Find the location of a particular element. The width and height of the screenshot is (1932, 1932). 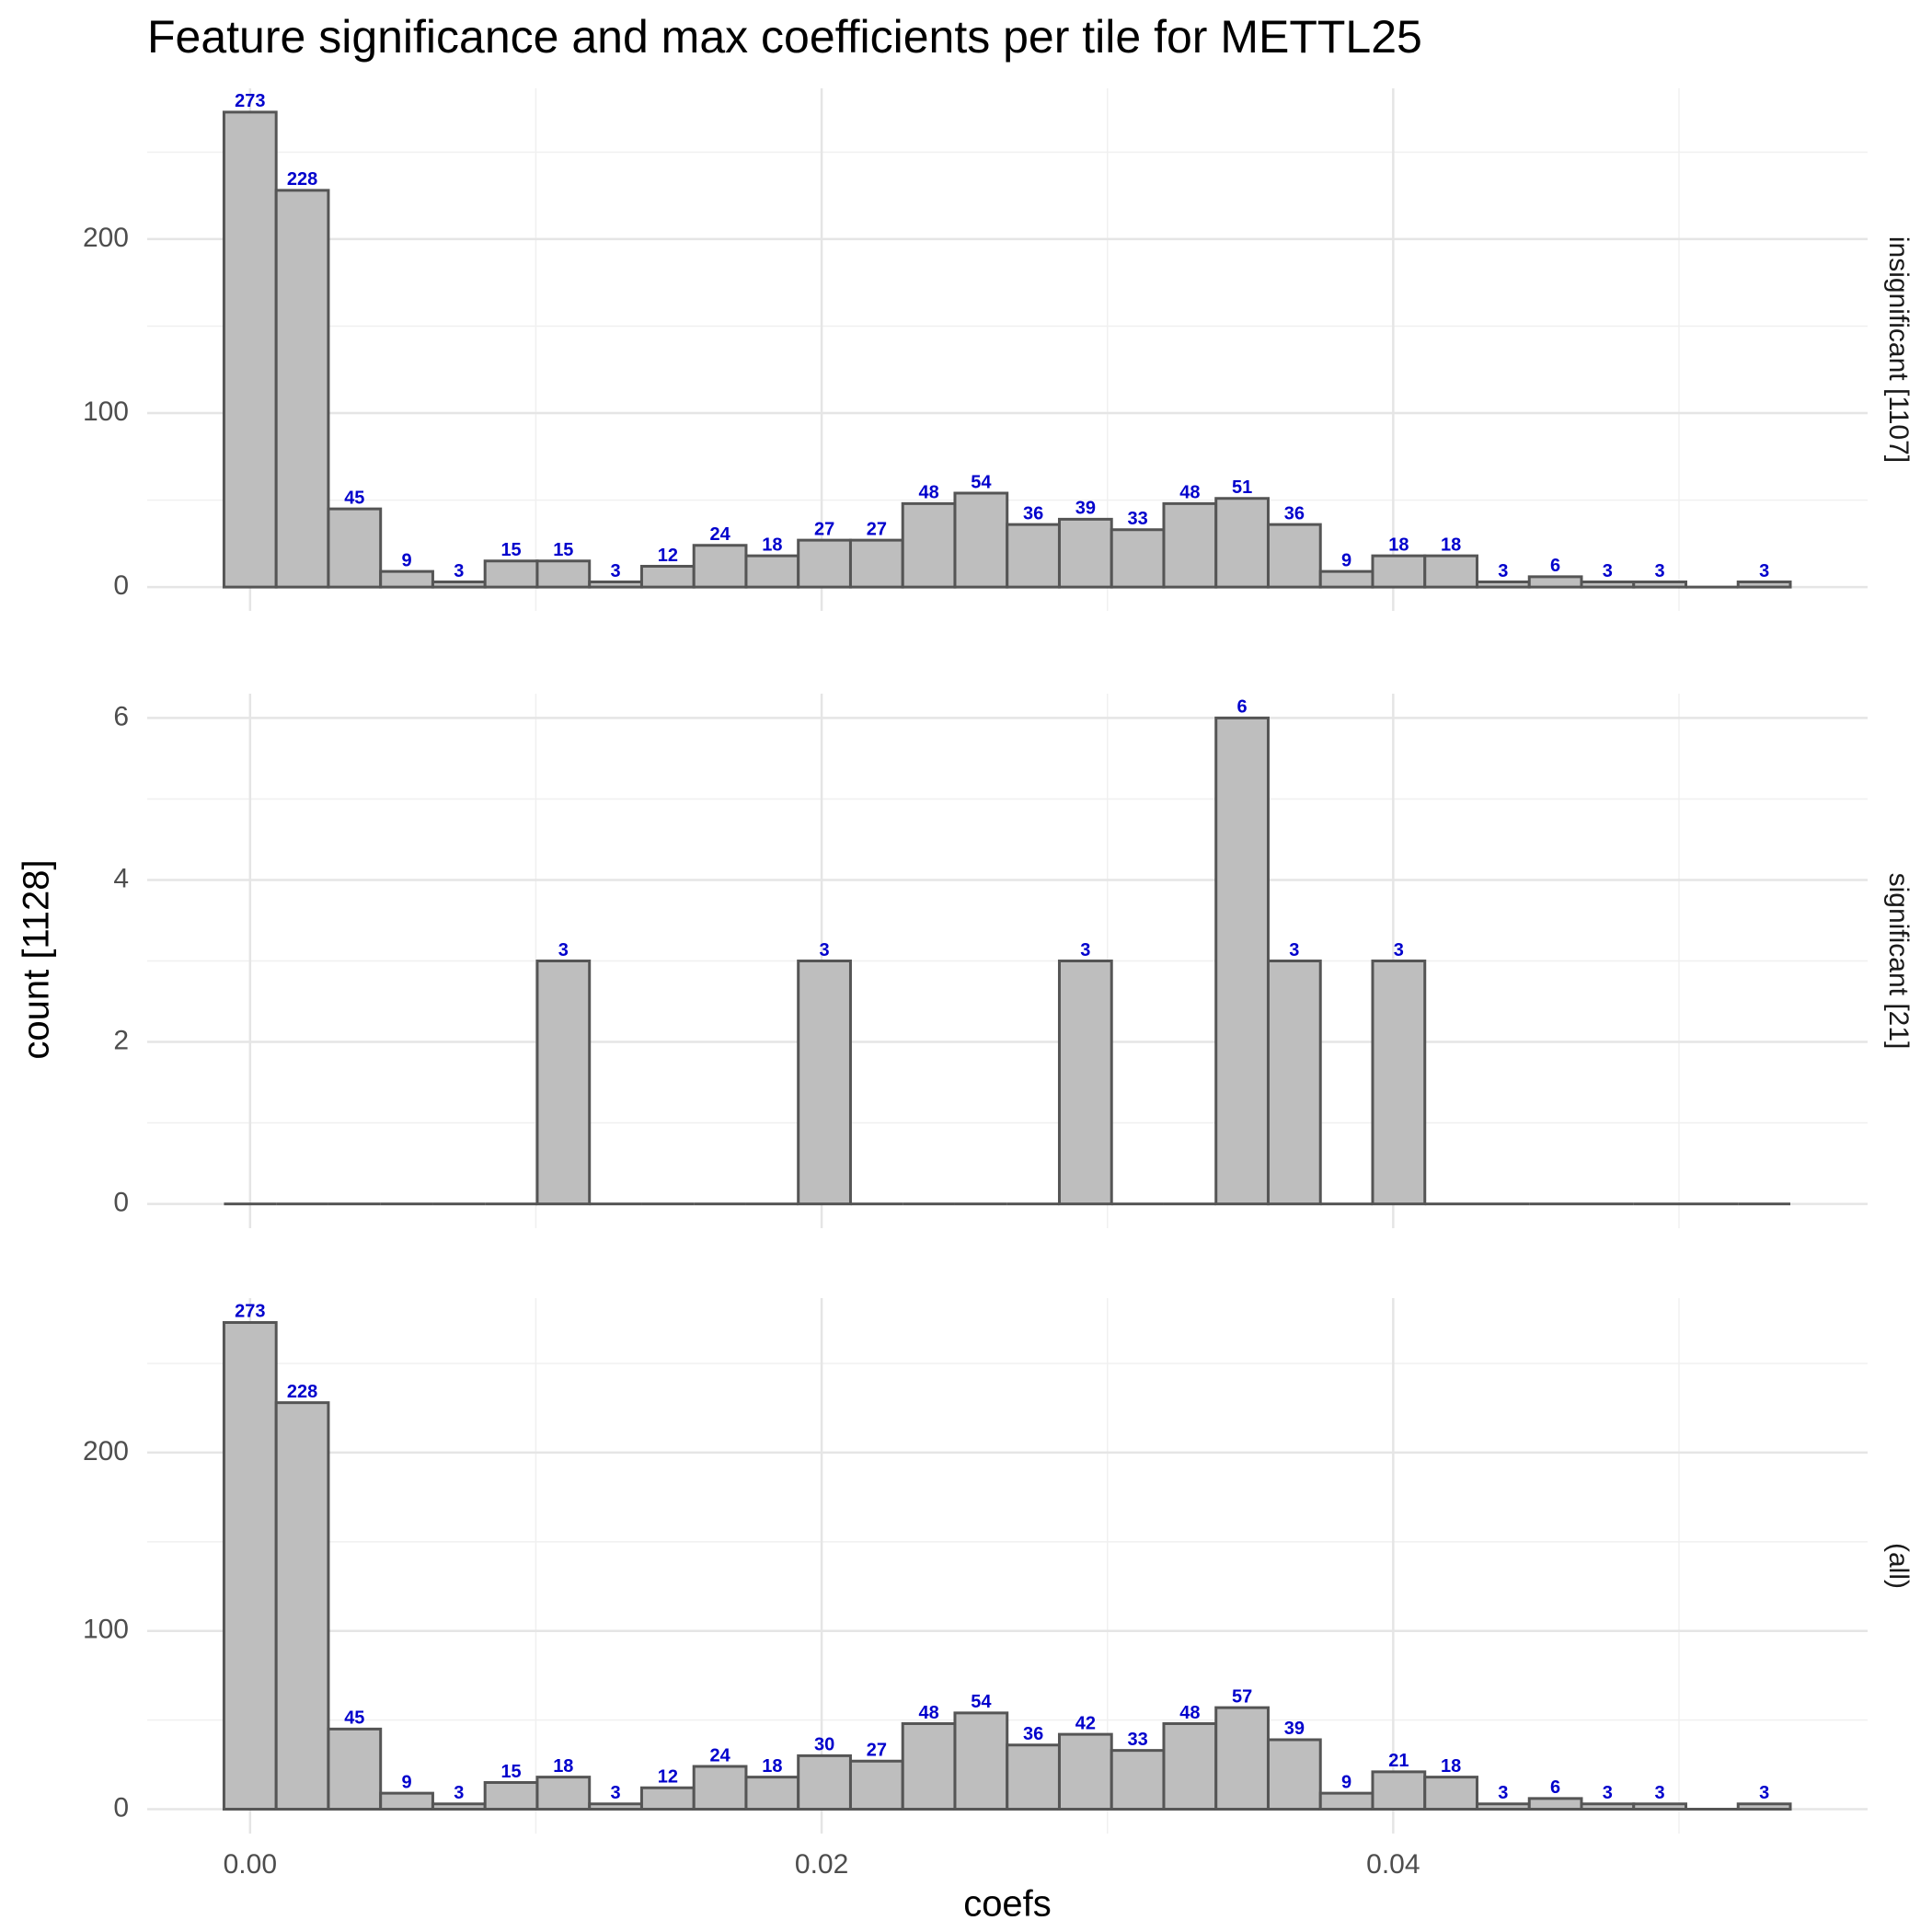

y-tick-label: 2 is located at coordinates (121, 1040).